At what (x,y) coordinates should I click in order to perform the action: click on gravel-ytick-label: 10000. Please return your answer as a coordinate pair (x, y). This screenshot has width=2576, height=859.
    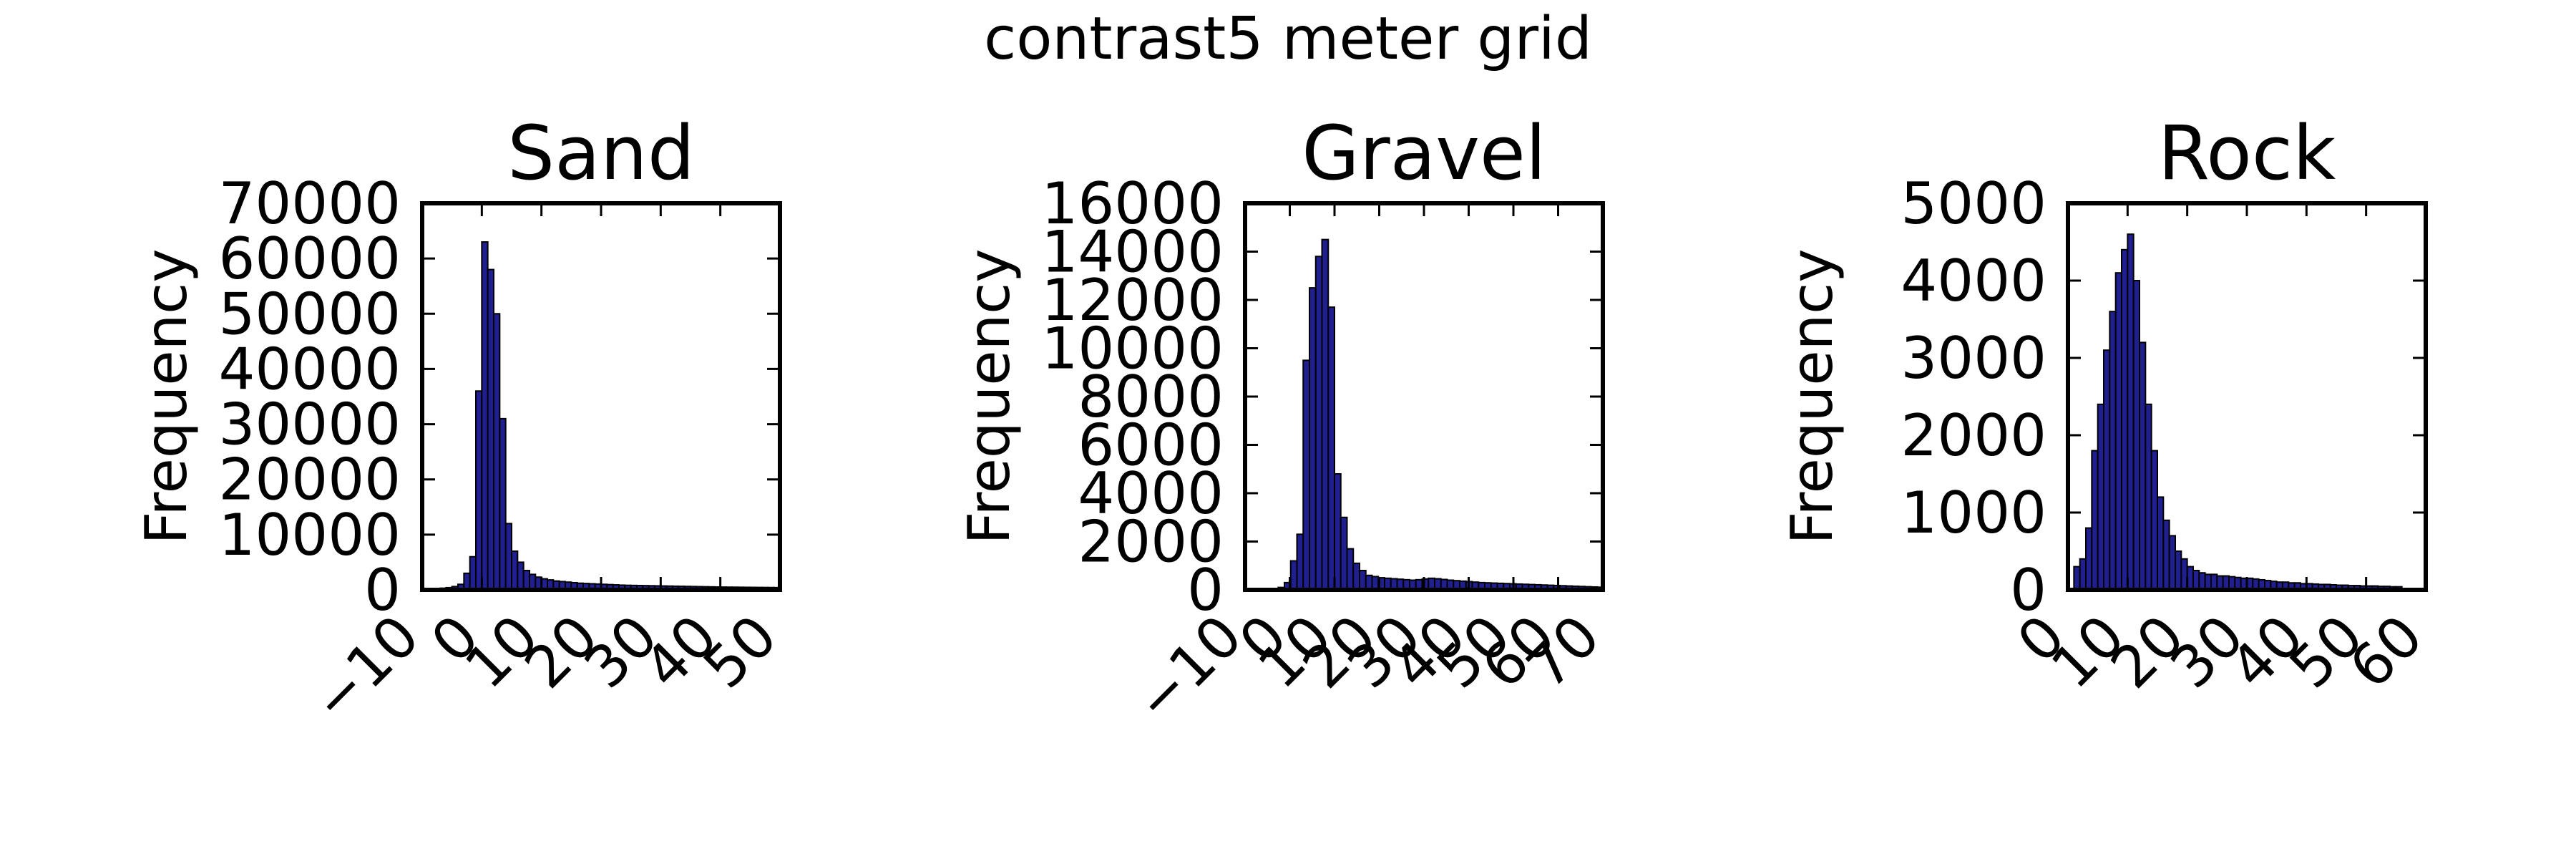
    Looking at the image, I should click on (1133, 349).